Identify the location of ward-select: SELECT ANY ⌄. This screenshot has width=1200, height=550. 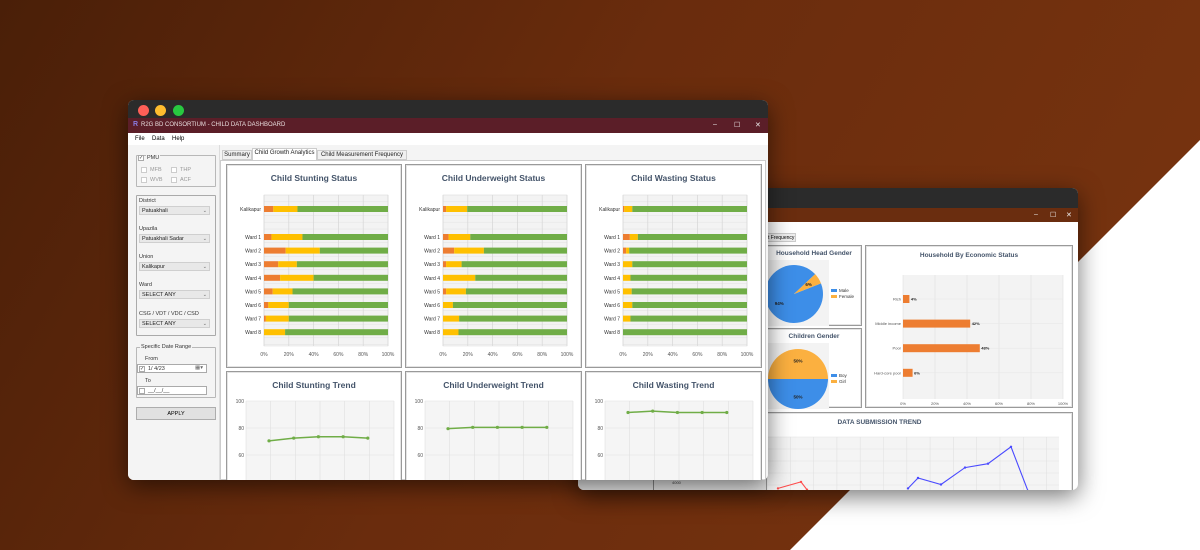
(174, 294).